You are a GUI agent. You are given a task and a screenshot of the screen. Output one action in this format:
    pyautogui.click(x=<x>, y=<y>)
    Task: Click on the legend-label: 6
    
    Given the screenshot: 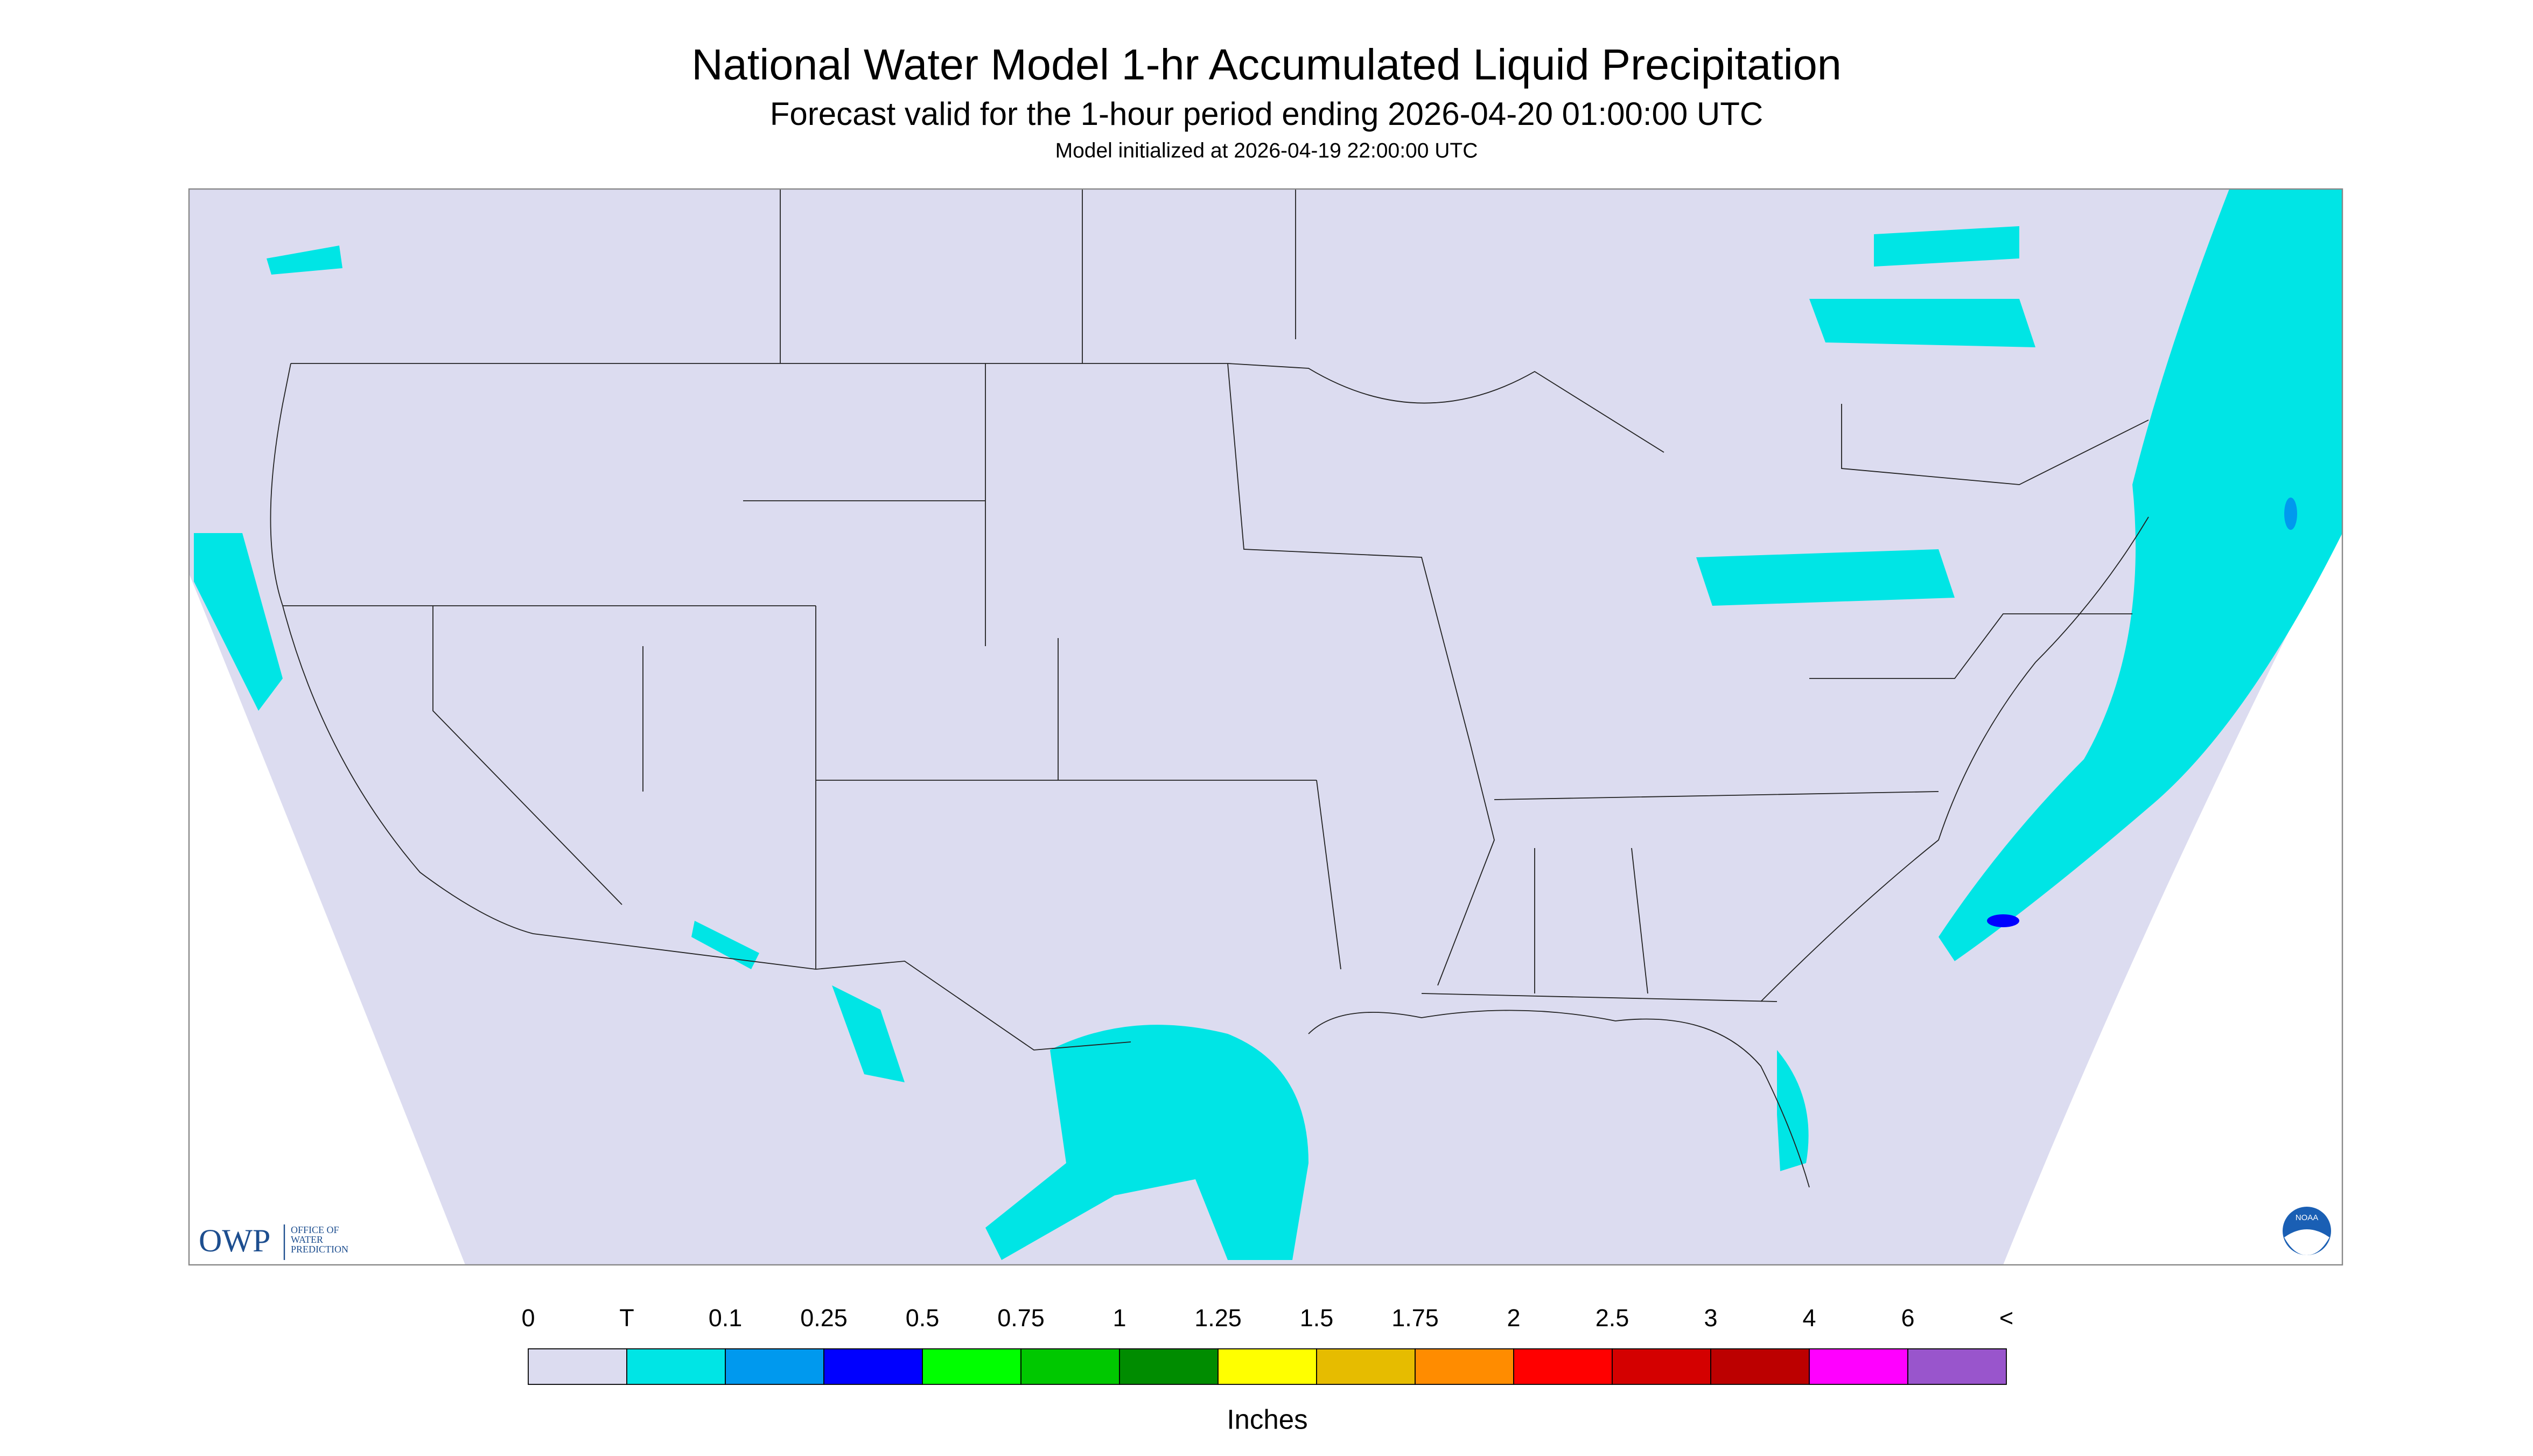 What is the action you would take?
    pyautogui.click(x=1908, y=1318)
    